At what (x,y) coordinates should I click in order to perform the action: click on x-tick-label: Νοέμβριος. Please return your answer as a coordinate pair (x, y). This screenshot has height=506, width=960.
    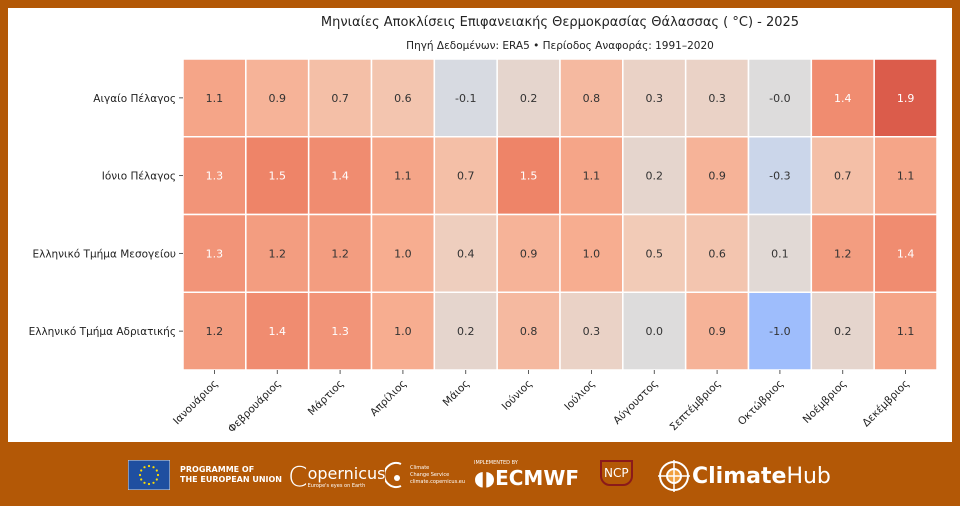
    Looking at the image, I should click on (825, 402).